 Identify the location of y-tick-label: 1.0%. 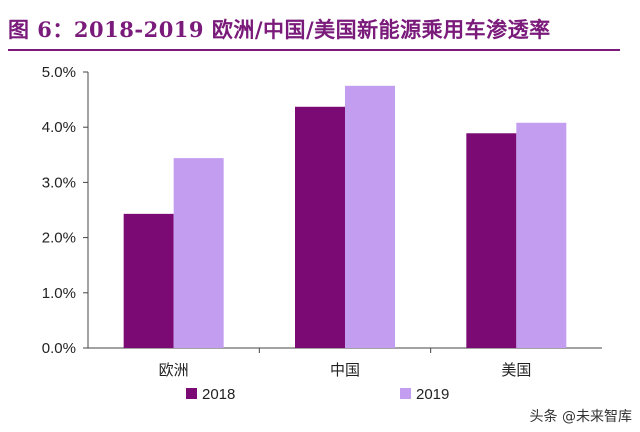
(59, 293).